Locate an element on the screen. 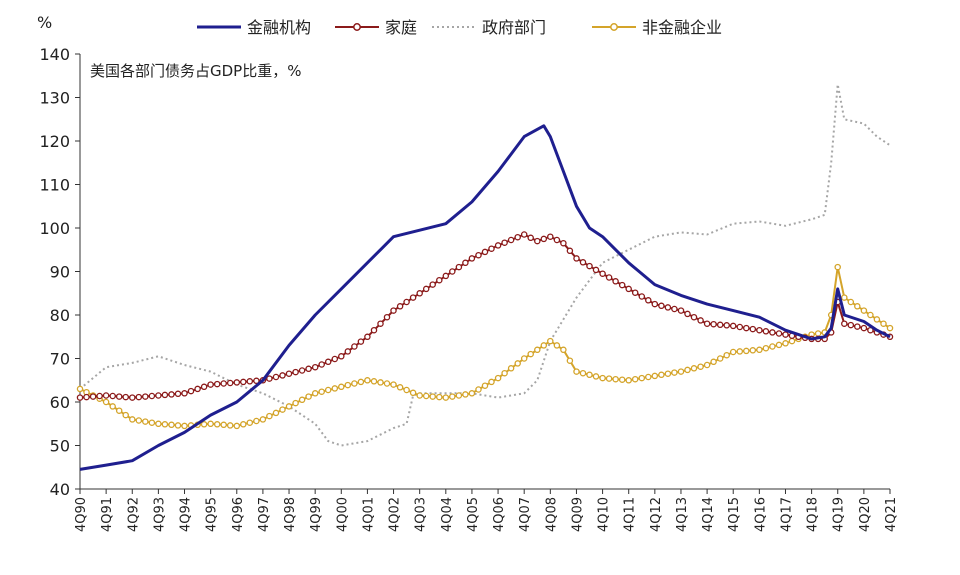  x-tick-label: 4Q98 is located at coordinates (290, 514).